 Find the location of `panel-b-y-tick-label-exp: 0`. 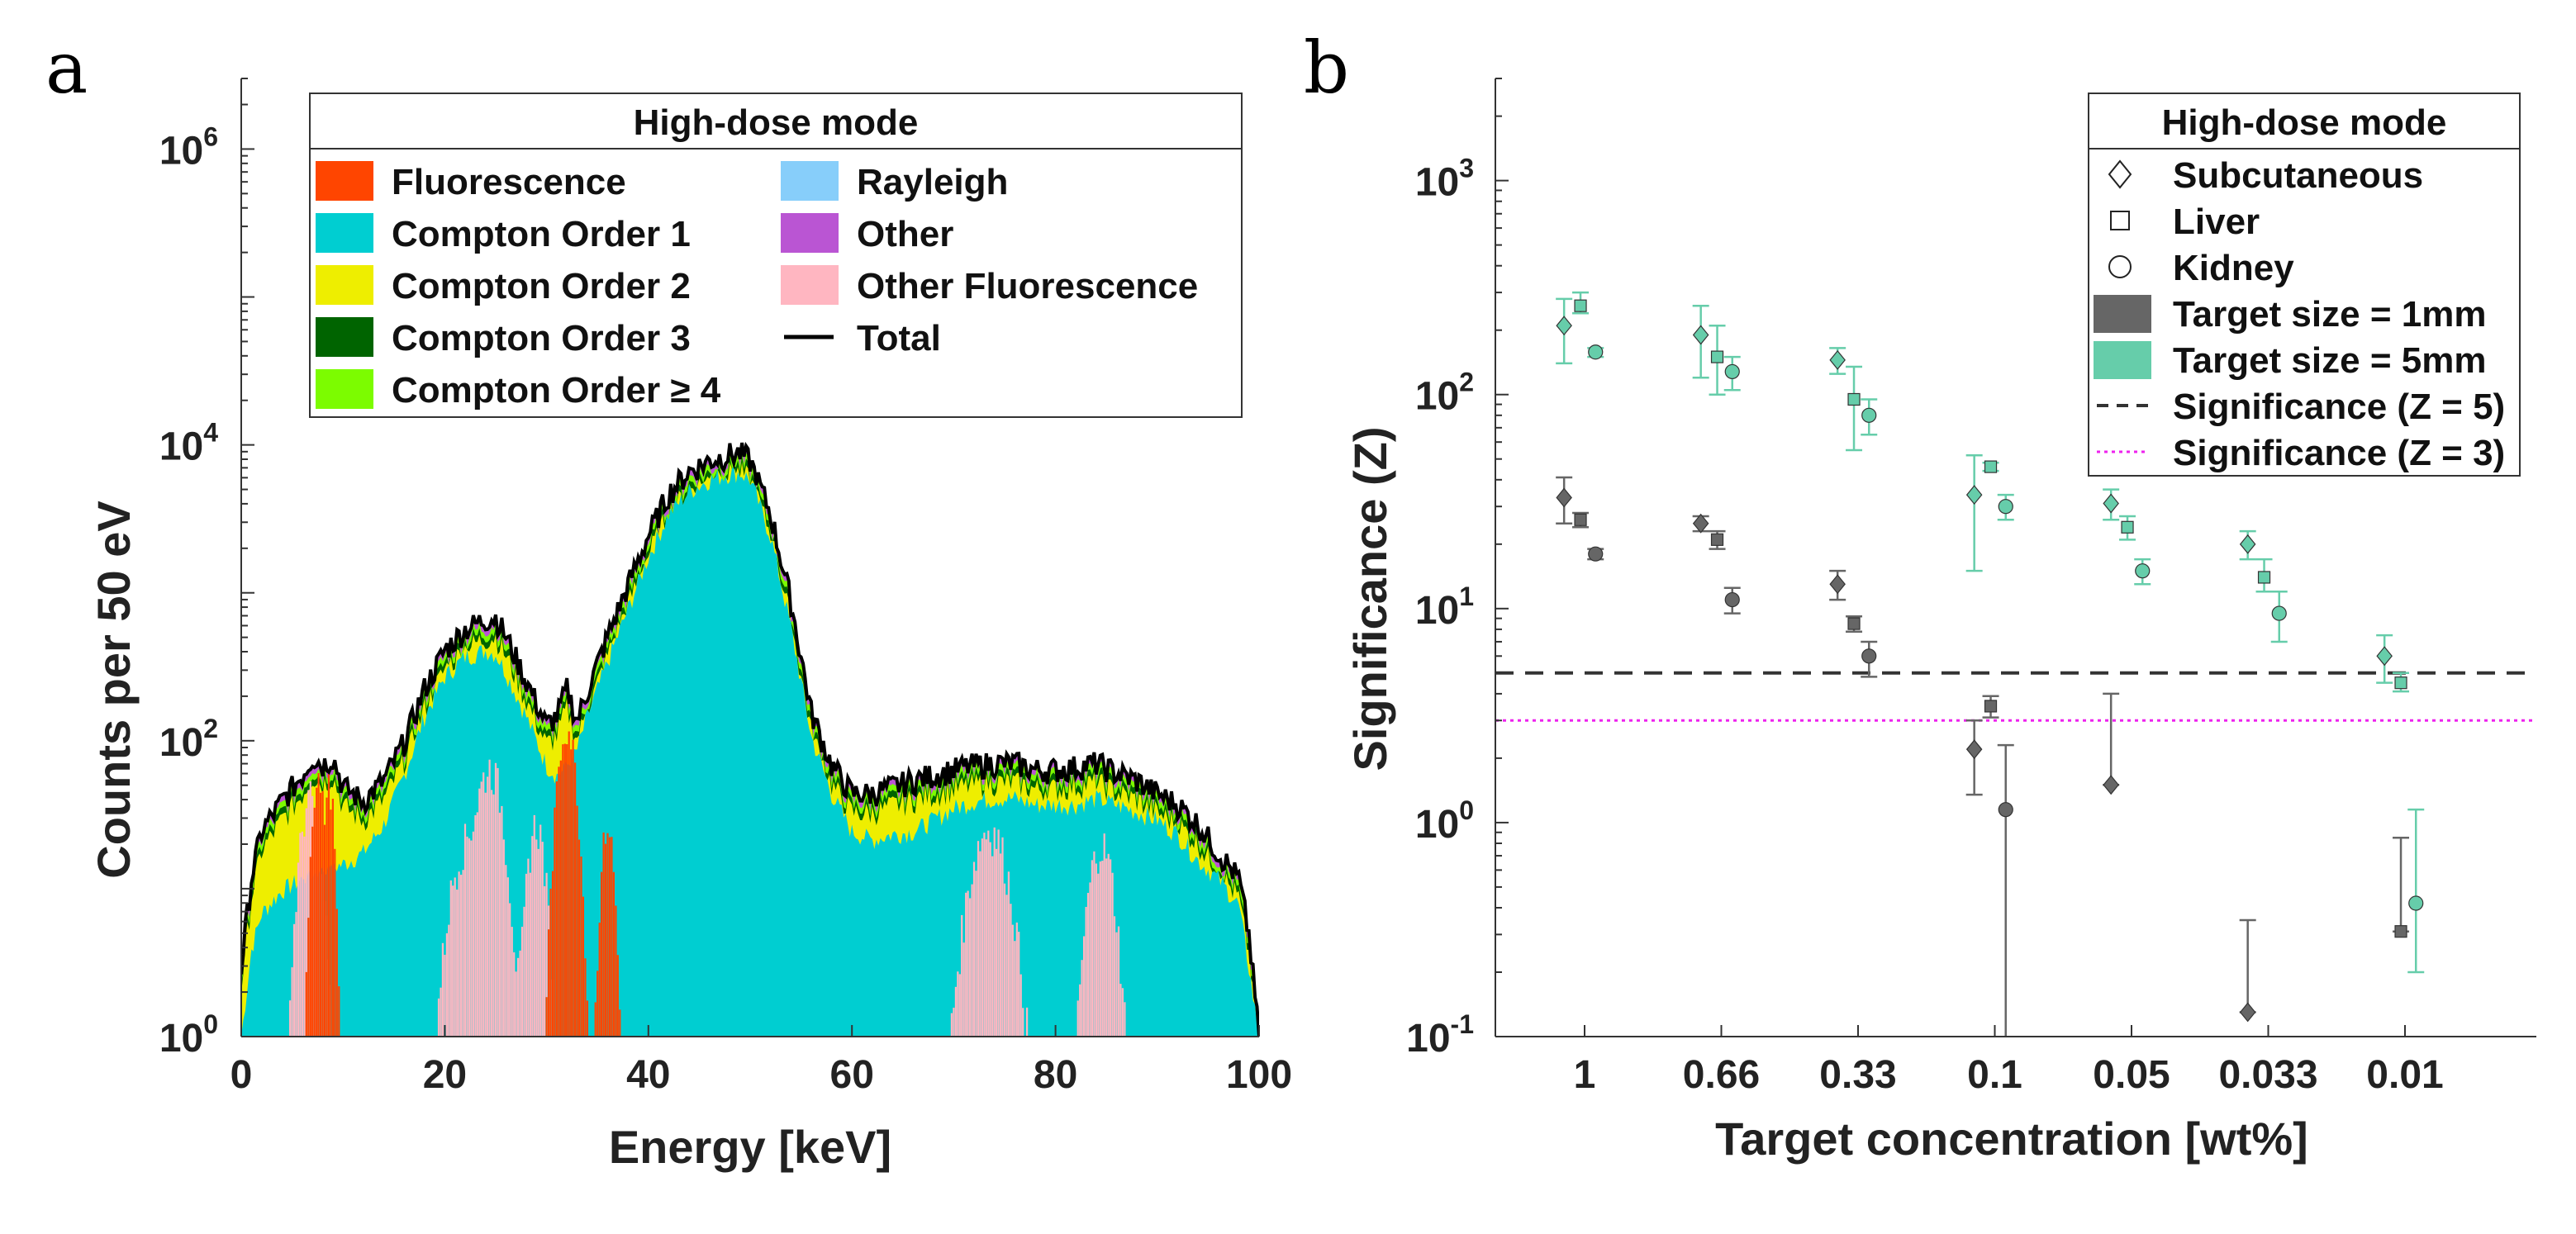

panel-b-y-tick-label-exp: 0 is located at coordinates (1466, 810).